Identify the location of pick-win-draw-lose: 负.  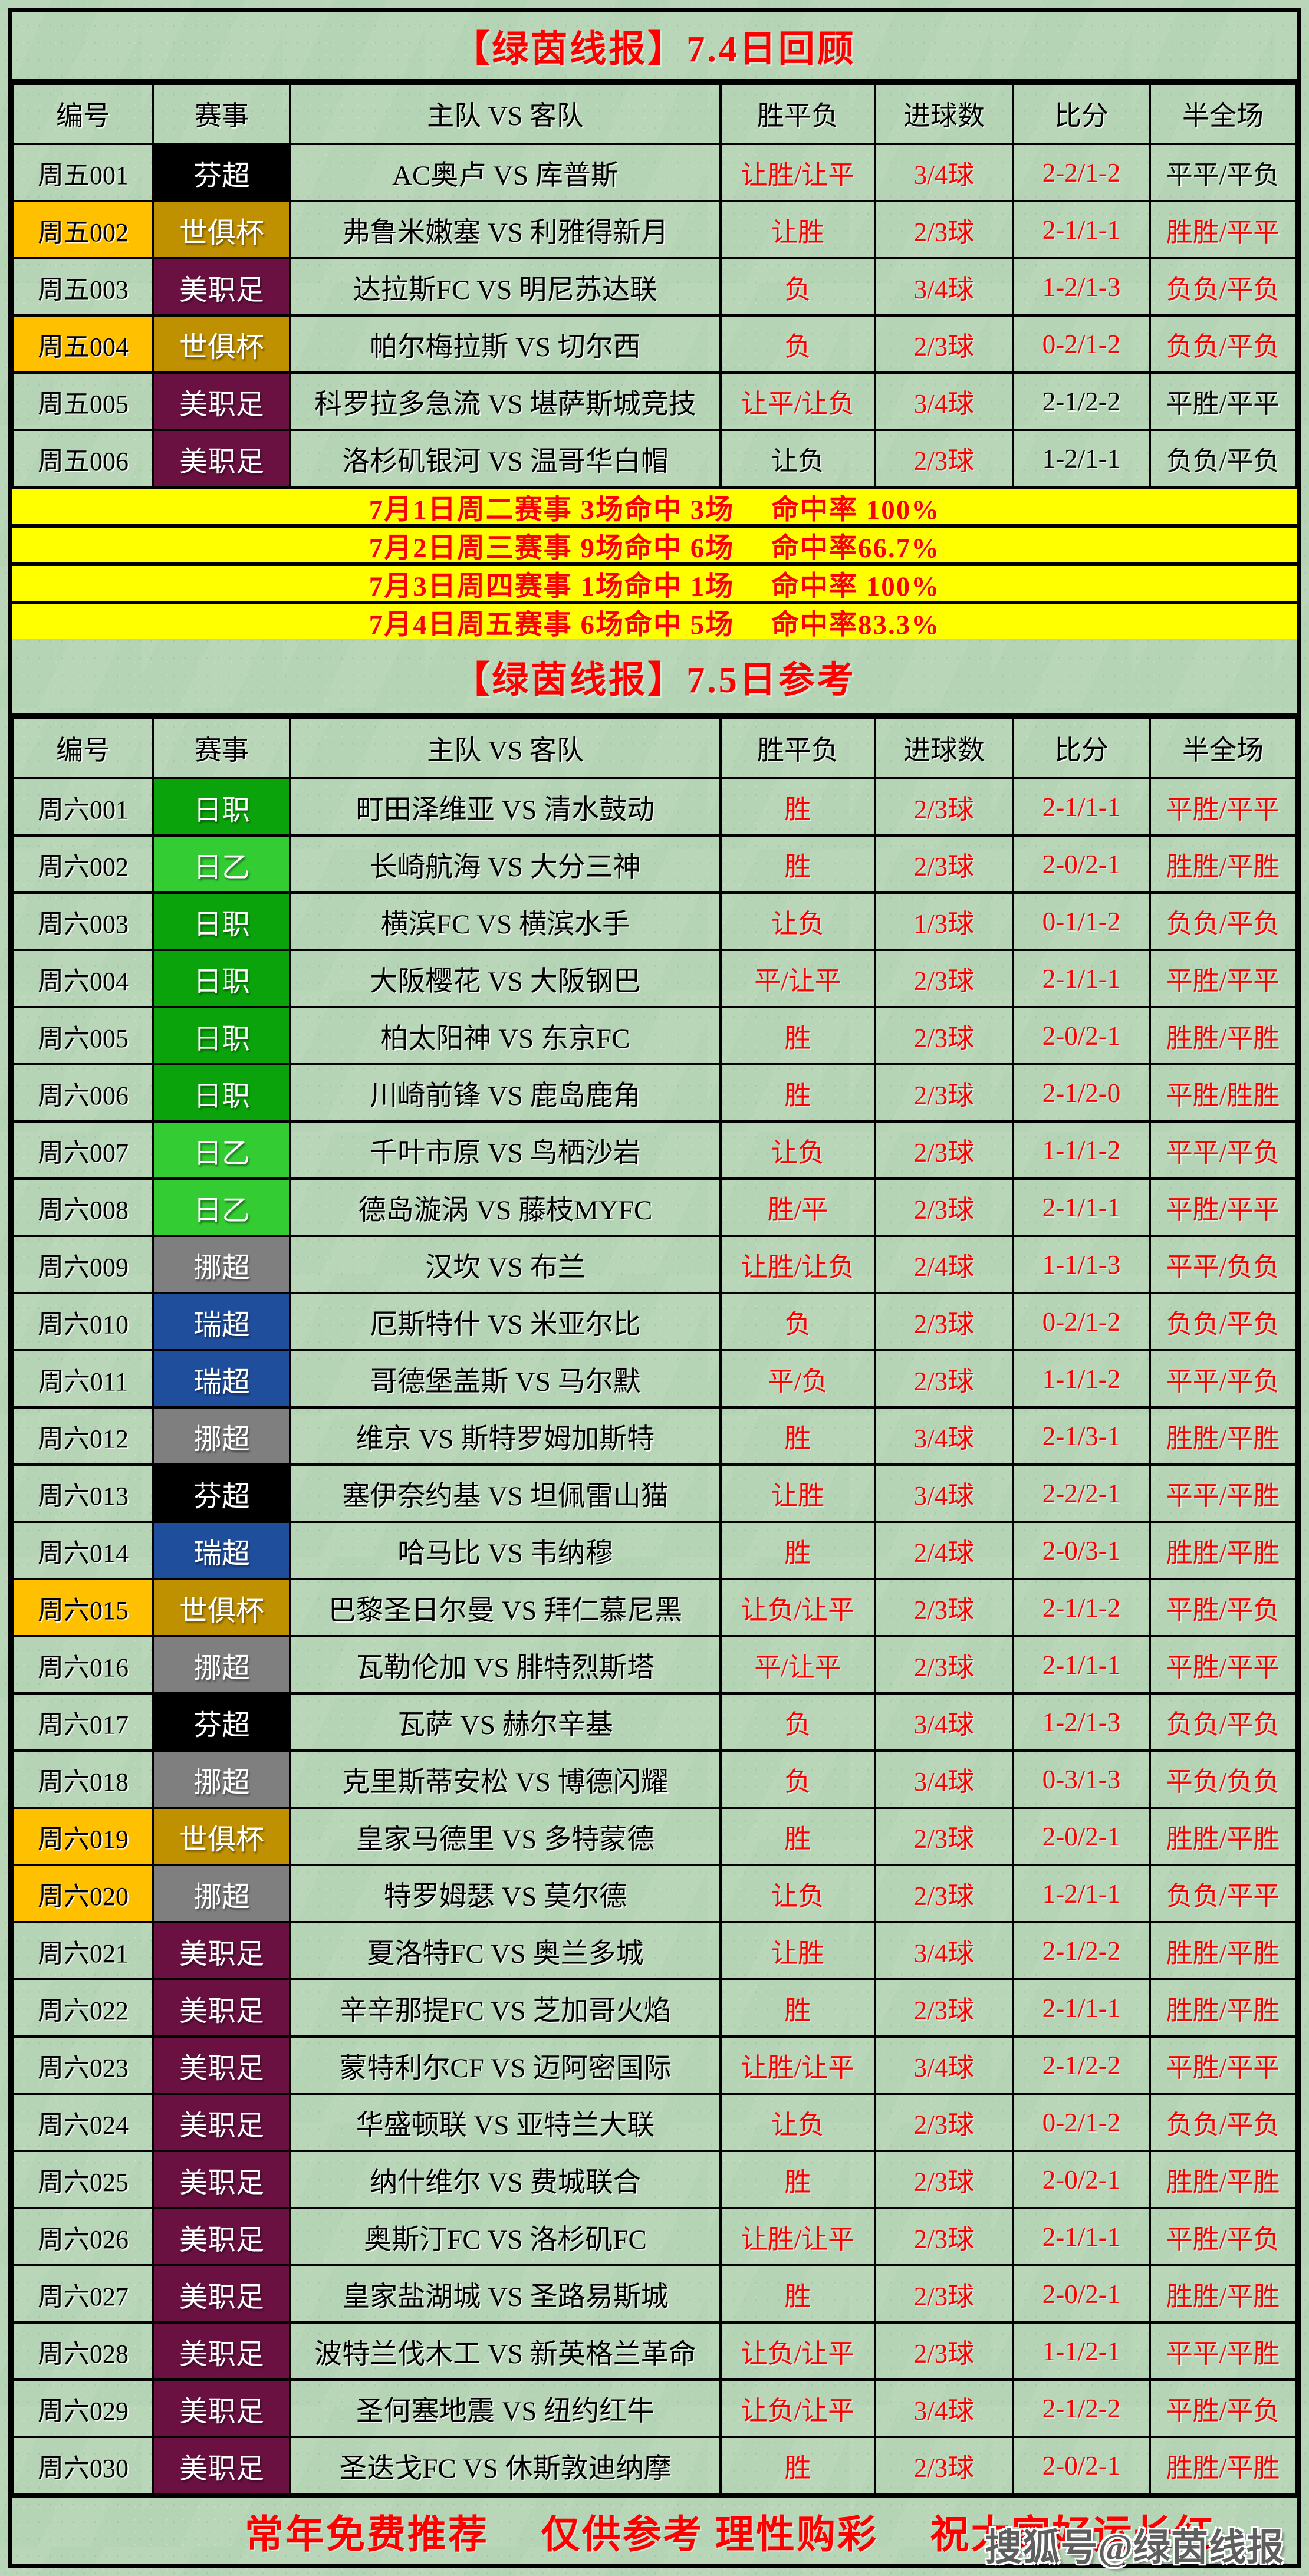
(797, 1321).